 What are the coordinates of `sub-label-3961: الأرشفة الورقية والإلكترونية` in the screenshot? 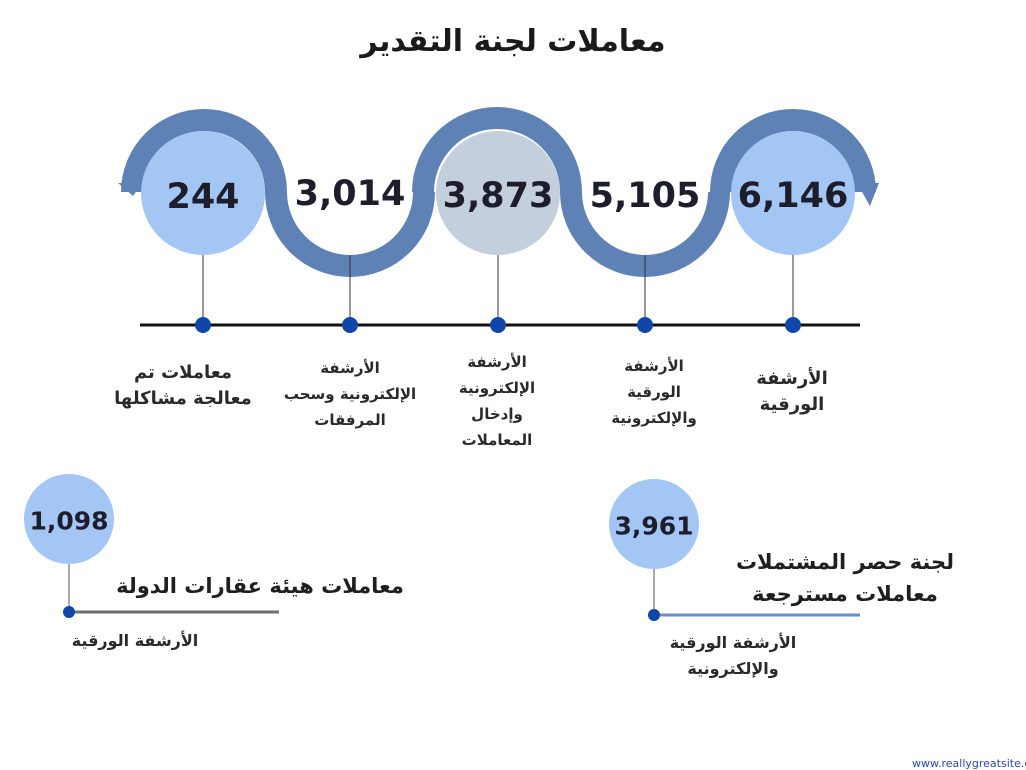 It's located at (733, 655).